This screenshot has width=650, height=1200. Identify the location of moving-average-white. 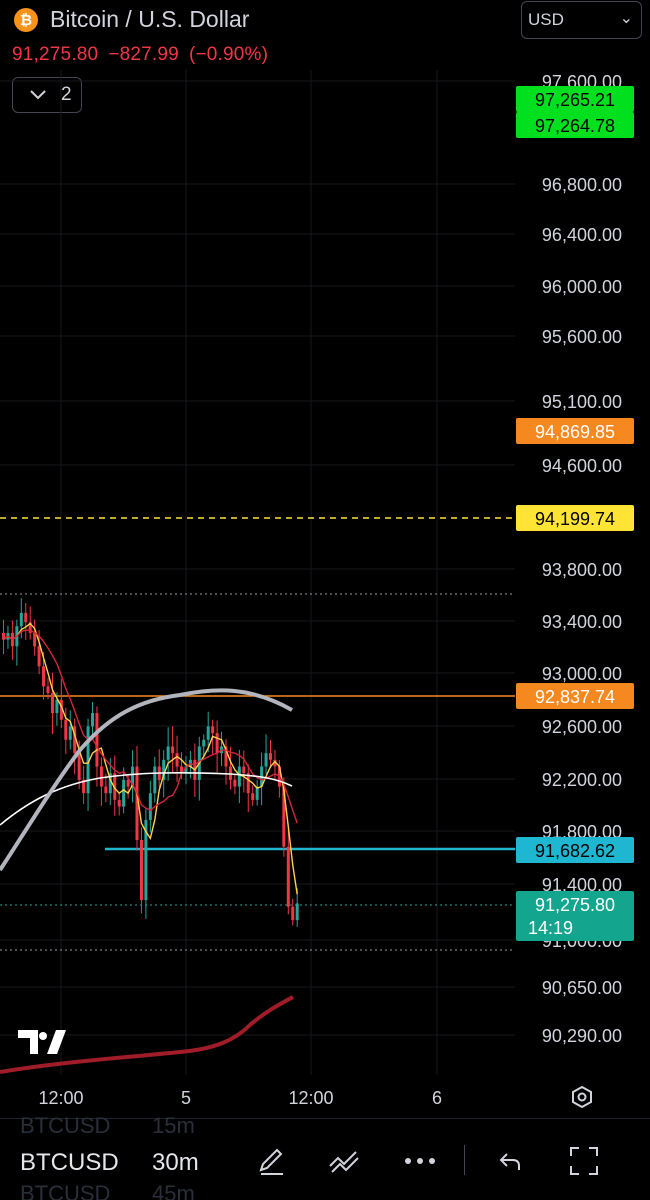
(146, 799).